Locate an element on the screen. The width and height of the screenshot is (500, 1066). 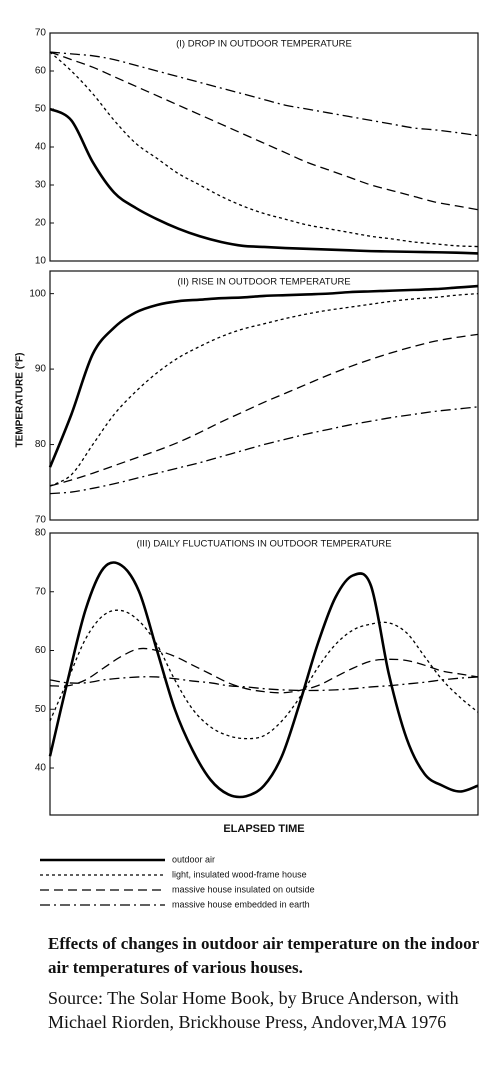
legend-label: light, insulated wood-frame house is located at coordinates (239, 874).